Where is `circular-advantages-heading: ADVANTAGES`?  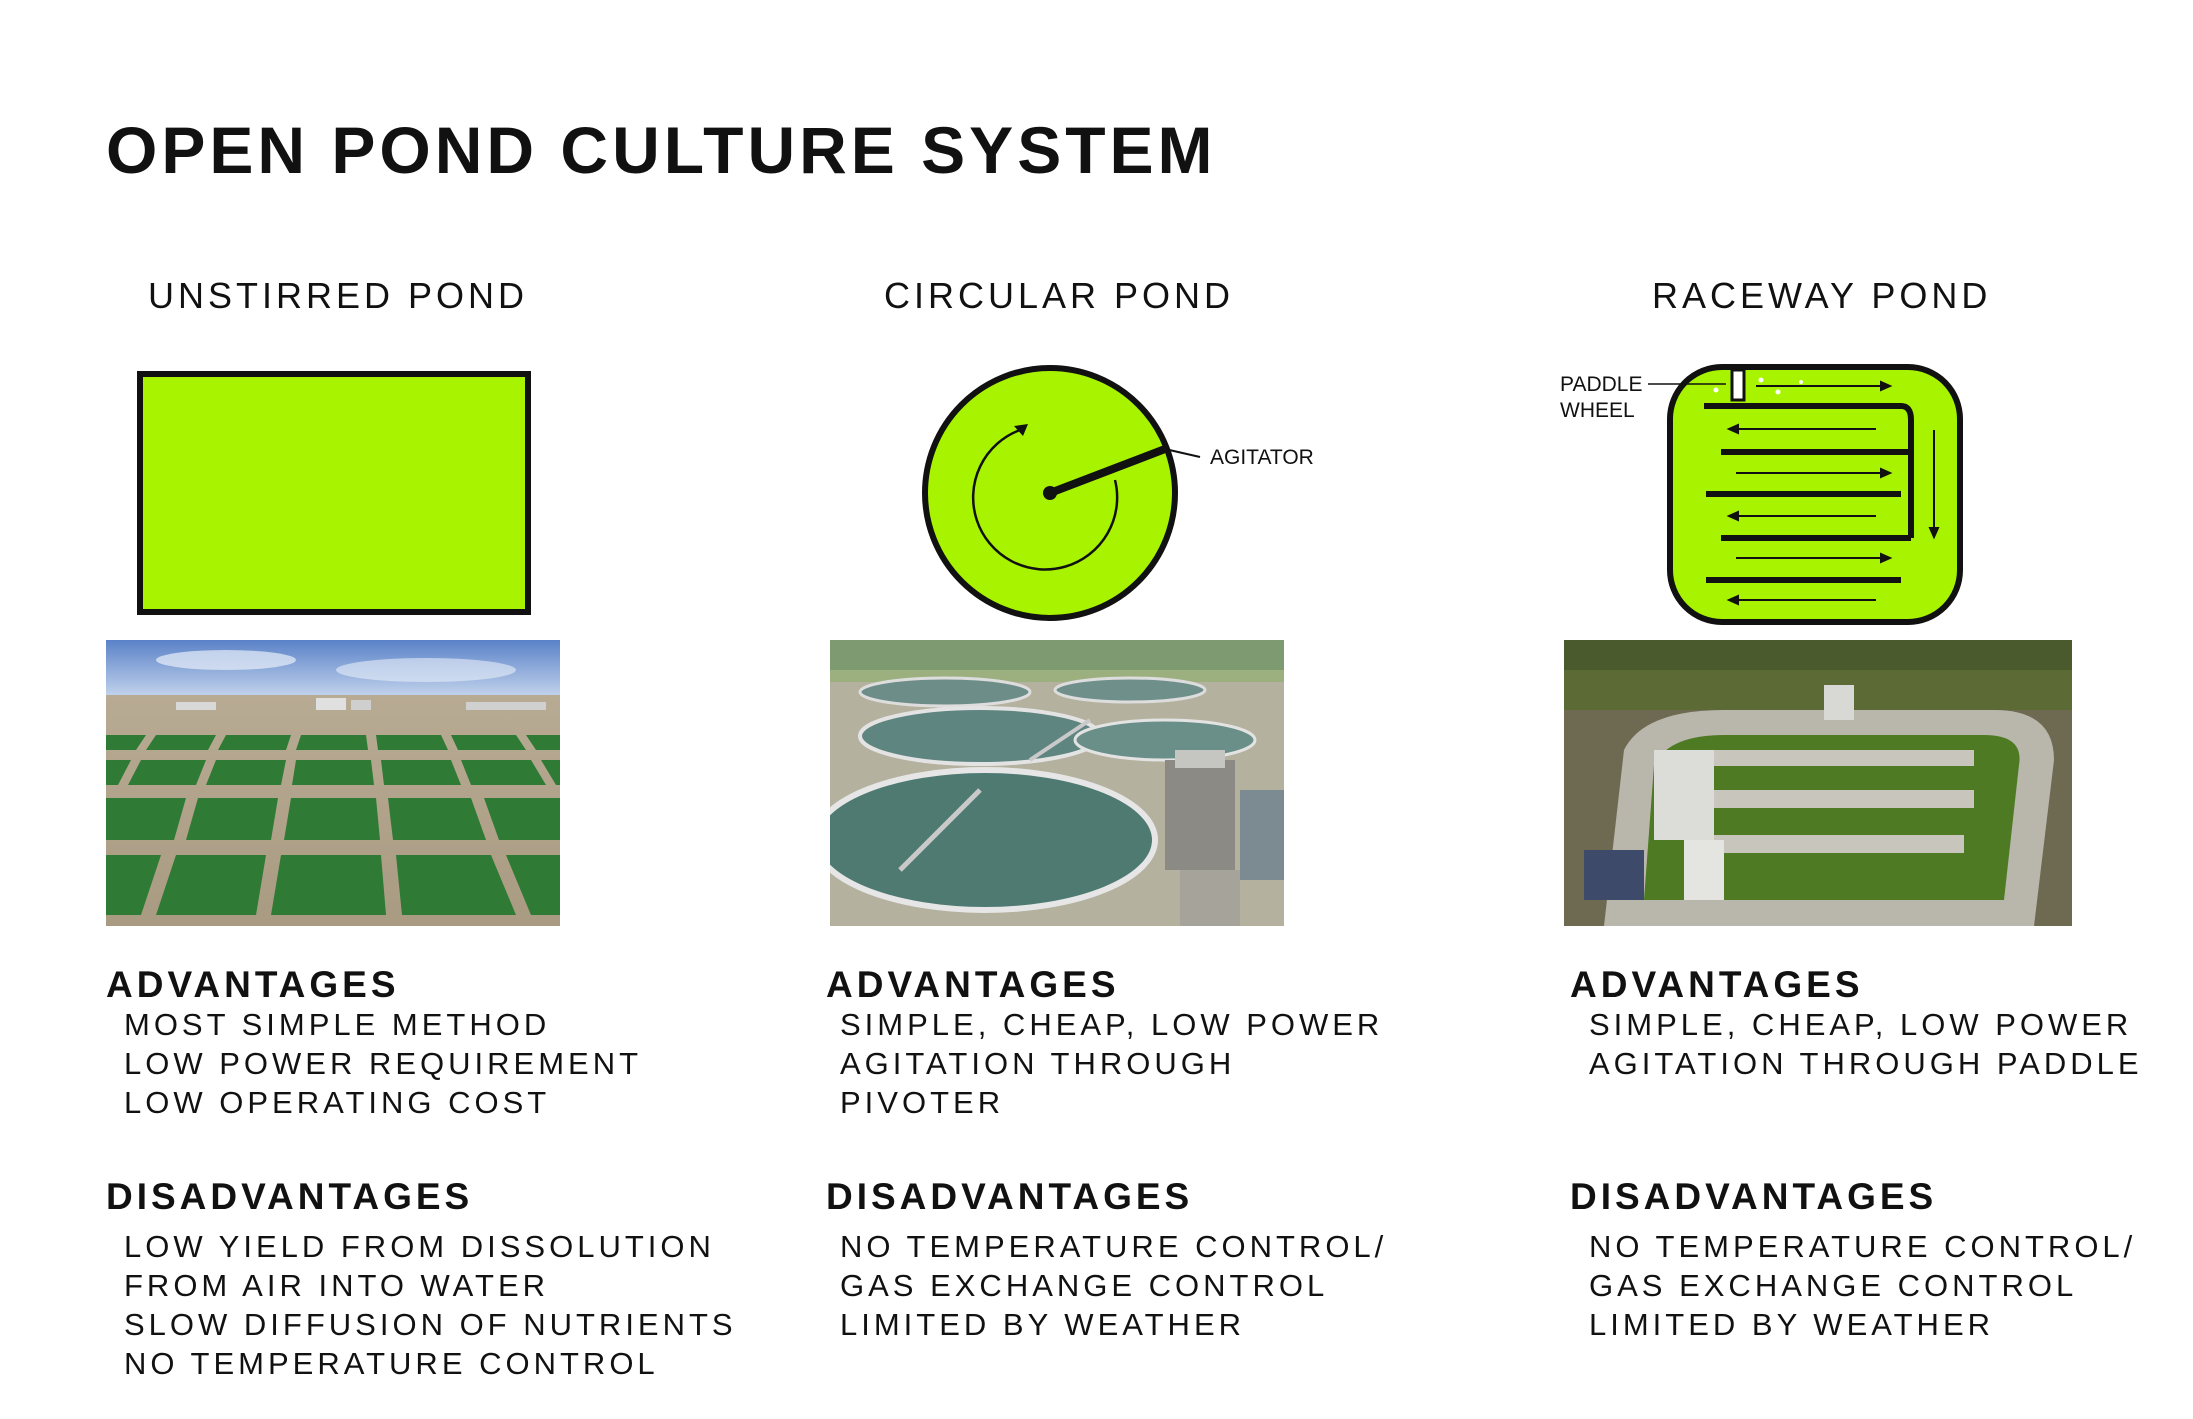
circular-advantages-heading: ADVANTAGES is located at coordinates (973, 984).